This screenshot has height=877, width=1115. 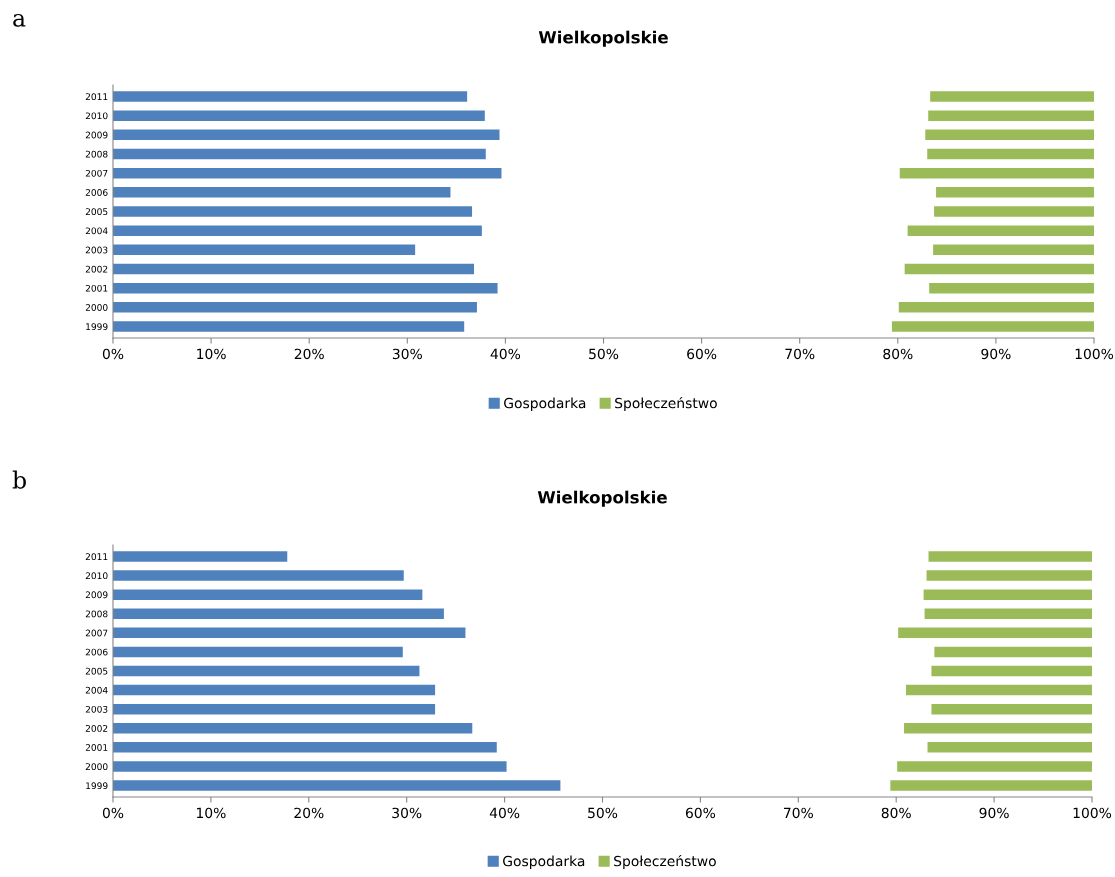 What do you see at coordinates (1092, 813) in the screenshot?
I see `x-tick-label: 100%` at bounding box center [1092, 813].